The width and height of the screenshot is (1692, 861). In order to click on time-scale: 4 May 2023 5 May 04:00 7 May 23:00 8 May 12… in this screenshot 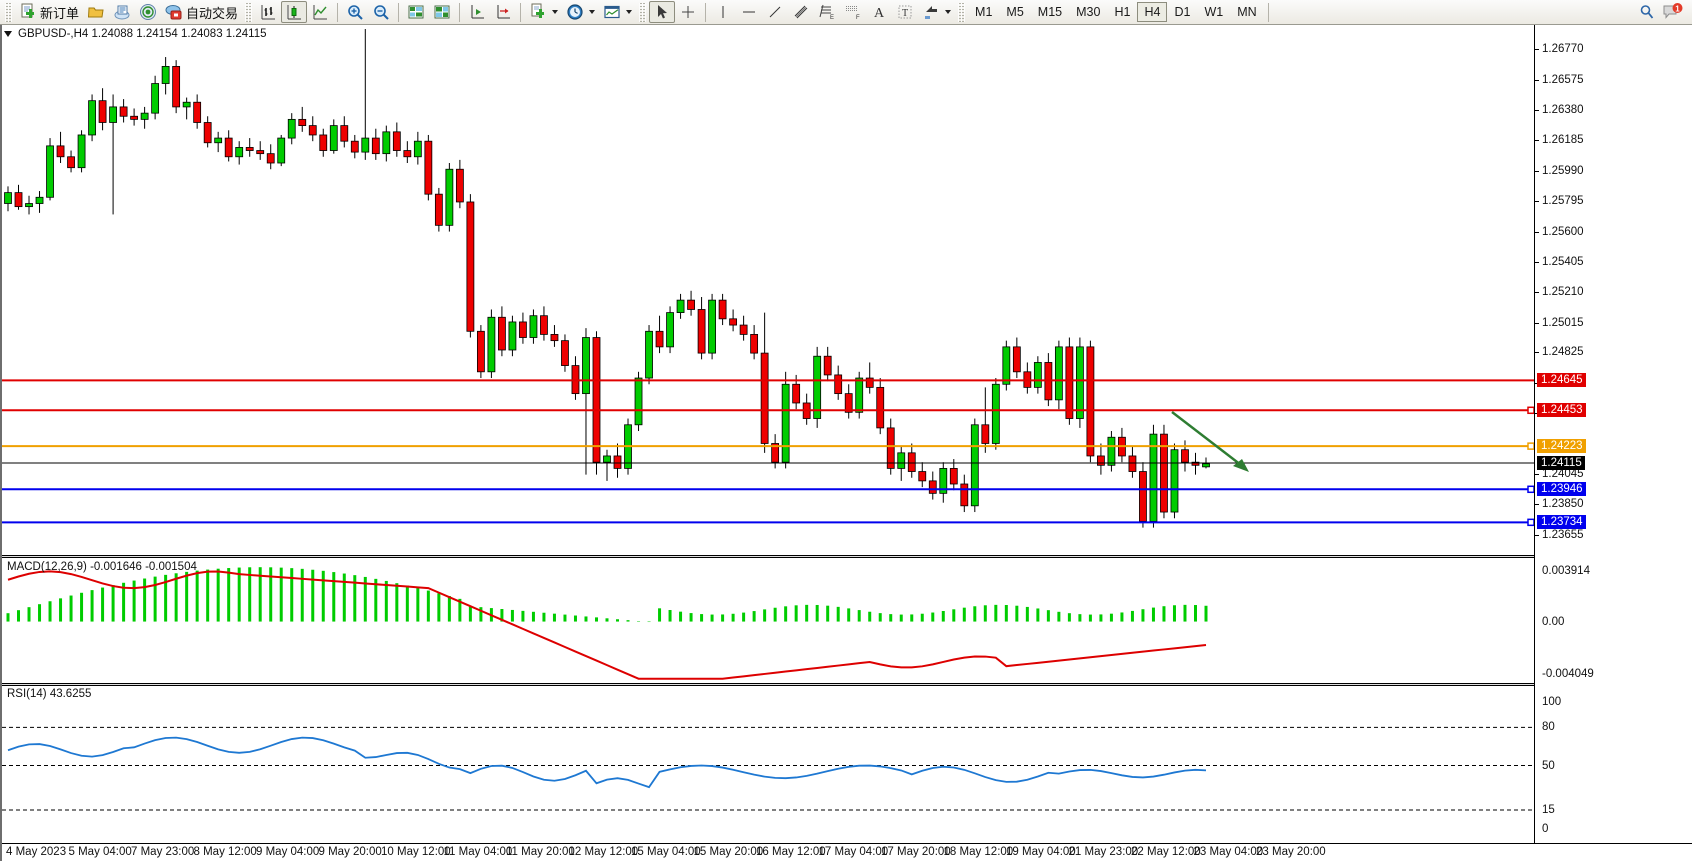, I will do `click(847, 852)`.